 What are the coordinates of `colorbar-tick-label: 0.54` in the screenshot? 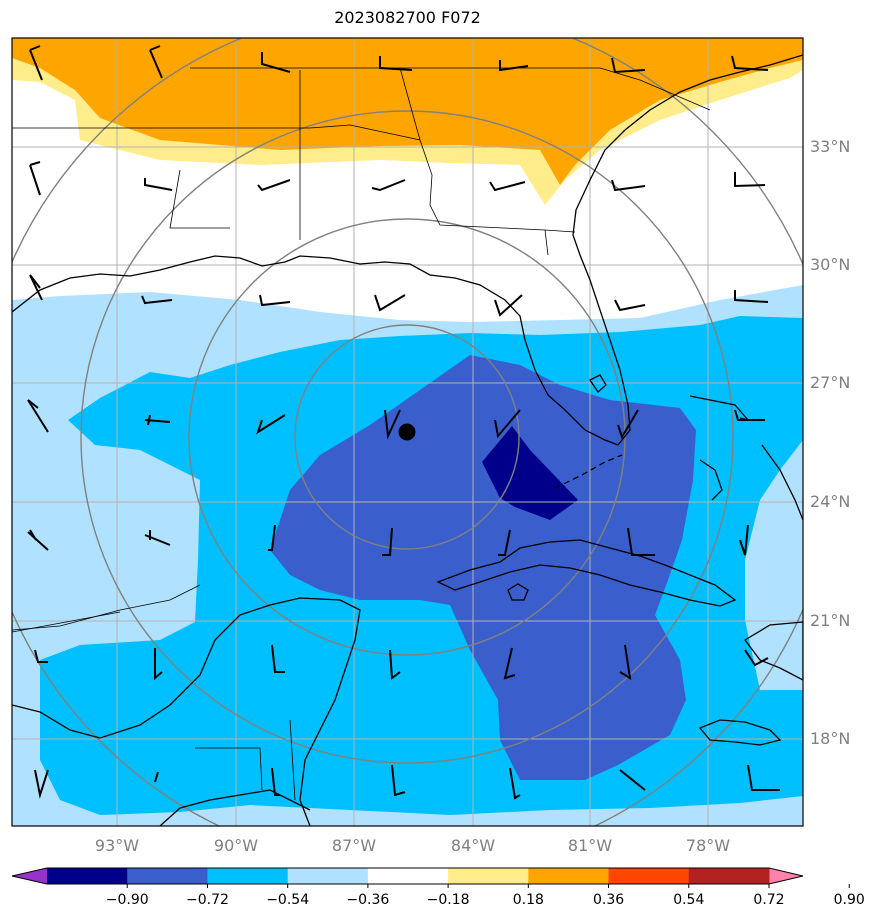 It's located at (688, 900).